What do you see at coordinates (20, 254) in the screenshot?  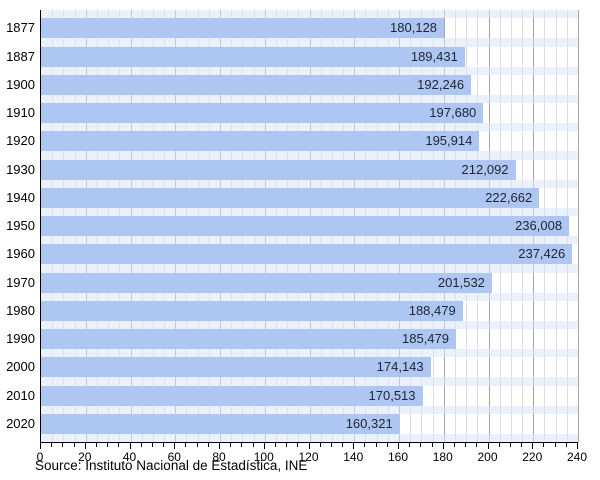 I see `year-label: 1960` at bounding box center [20, 254].